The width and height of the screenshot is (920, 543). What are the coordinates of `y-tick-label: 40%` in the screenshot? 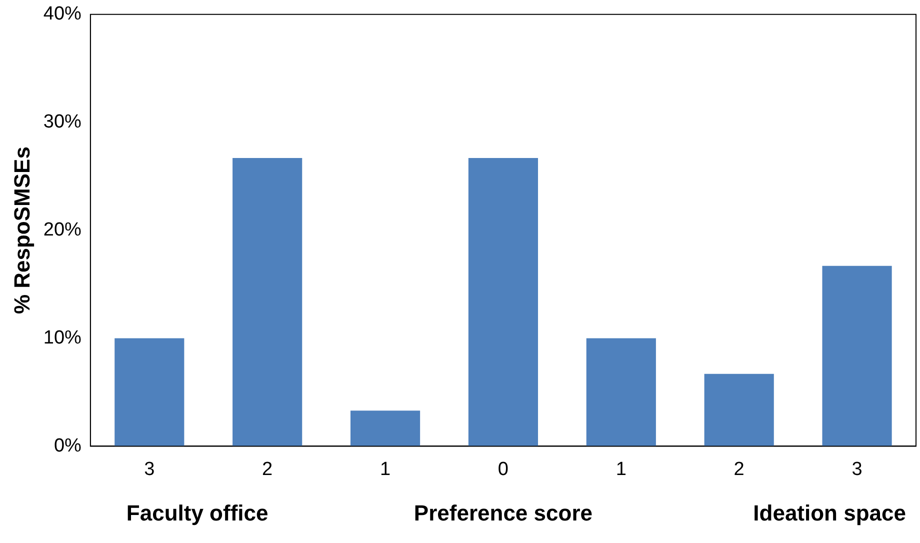 It's located at (62, 14).